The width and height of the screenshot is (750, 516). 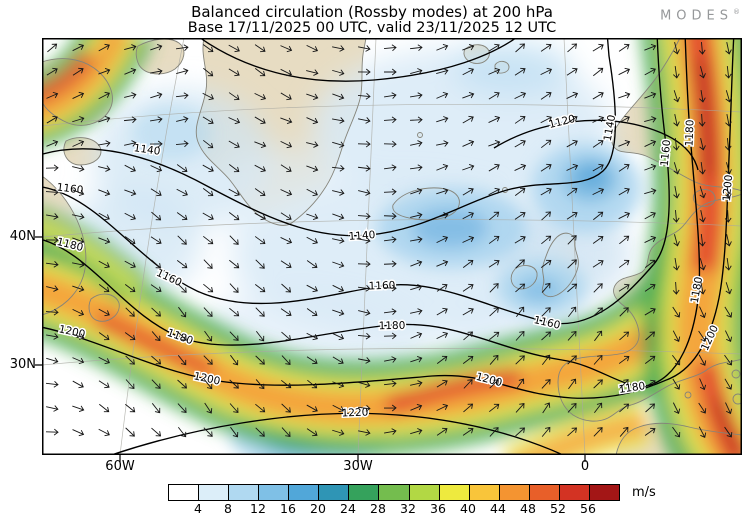 I want to click on contour-label: 1140, so click(x=362, y=236).